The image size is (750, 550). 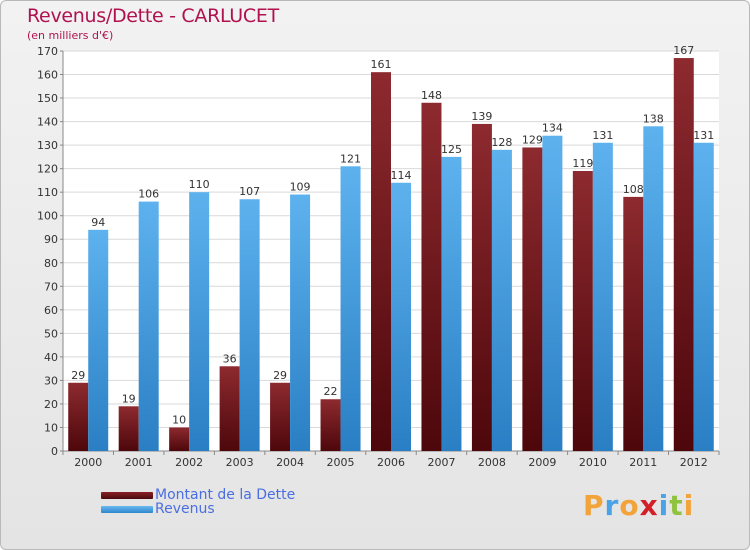 I want to click on y-tick-label: 40, so click(x=51, y=357).